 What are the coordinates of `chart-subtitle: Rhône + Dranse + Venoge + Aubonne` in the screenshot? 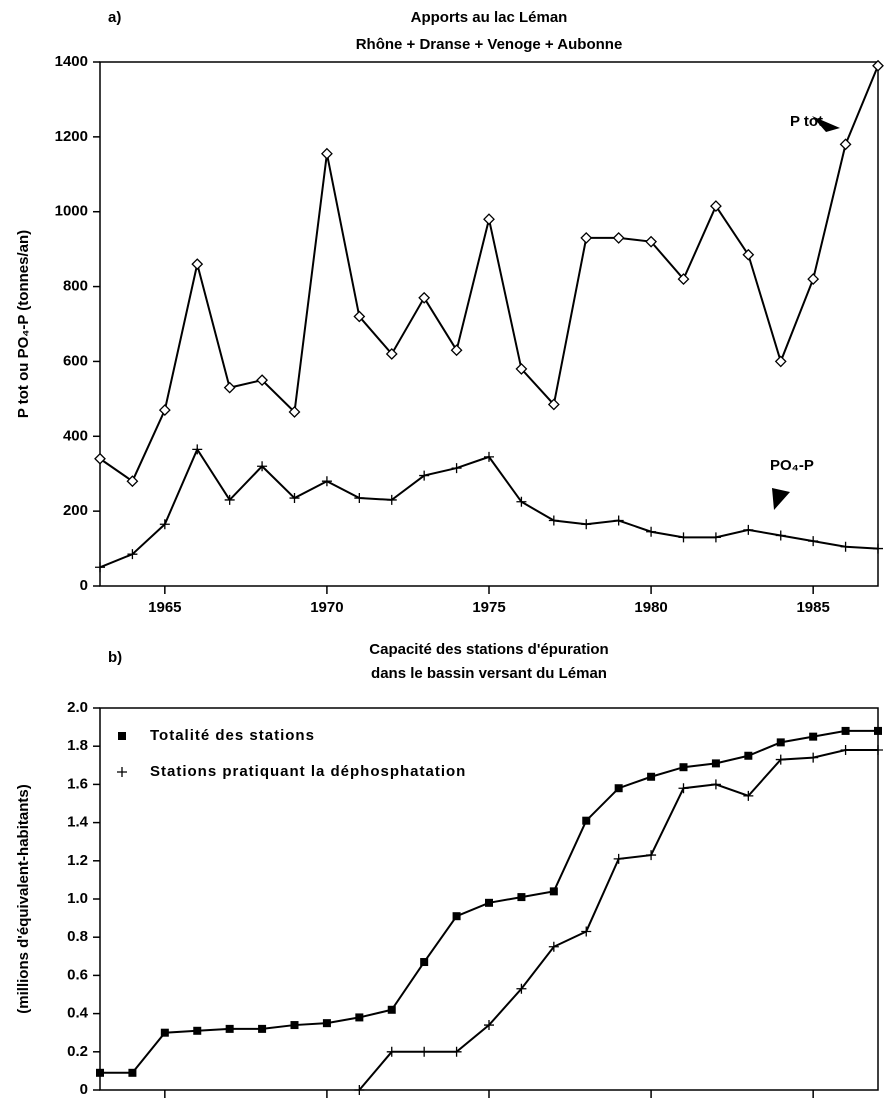 It's located at (489, 44).